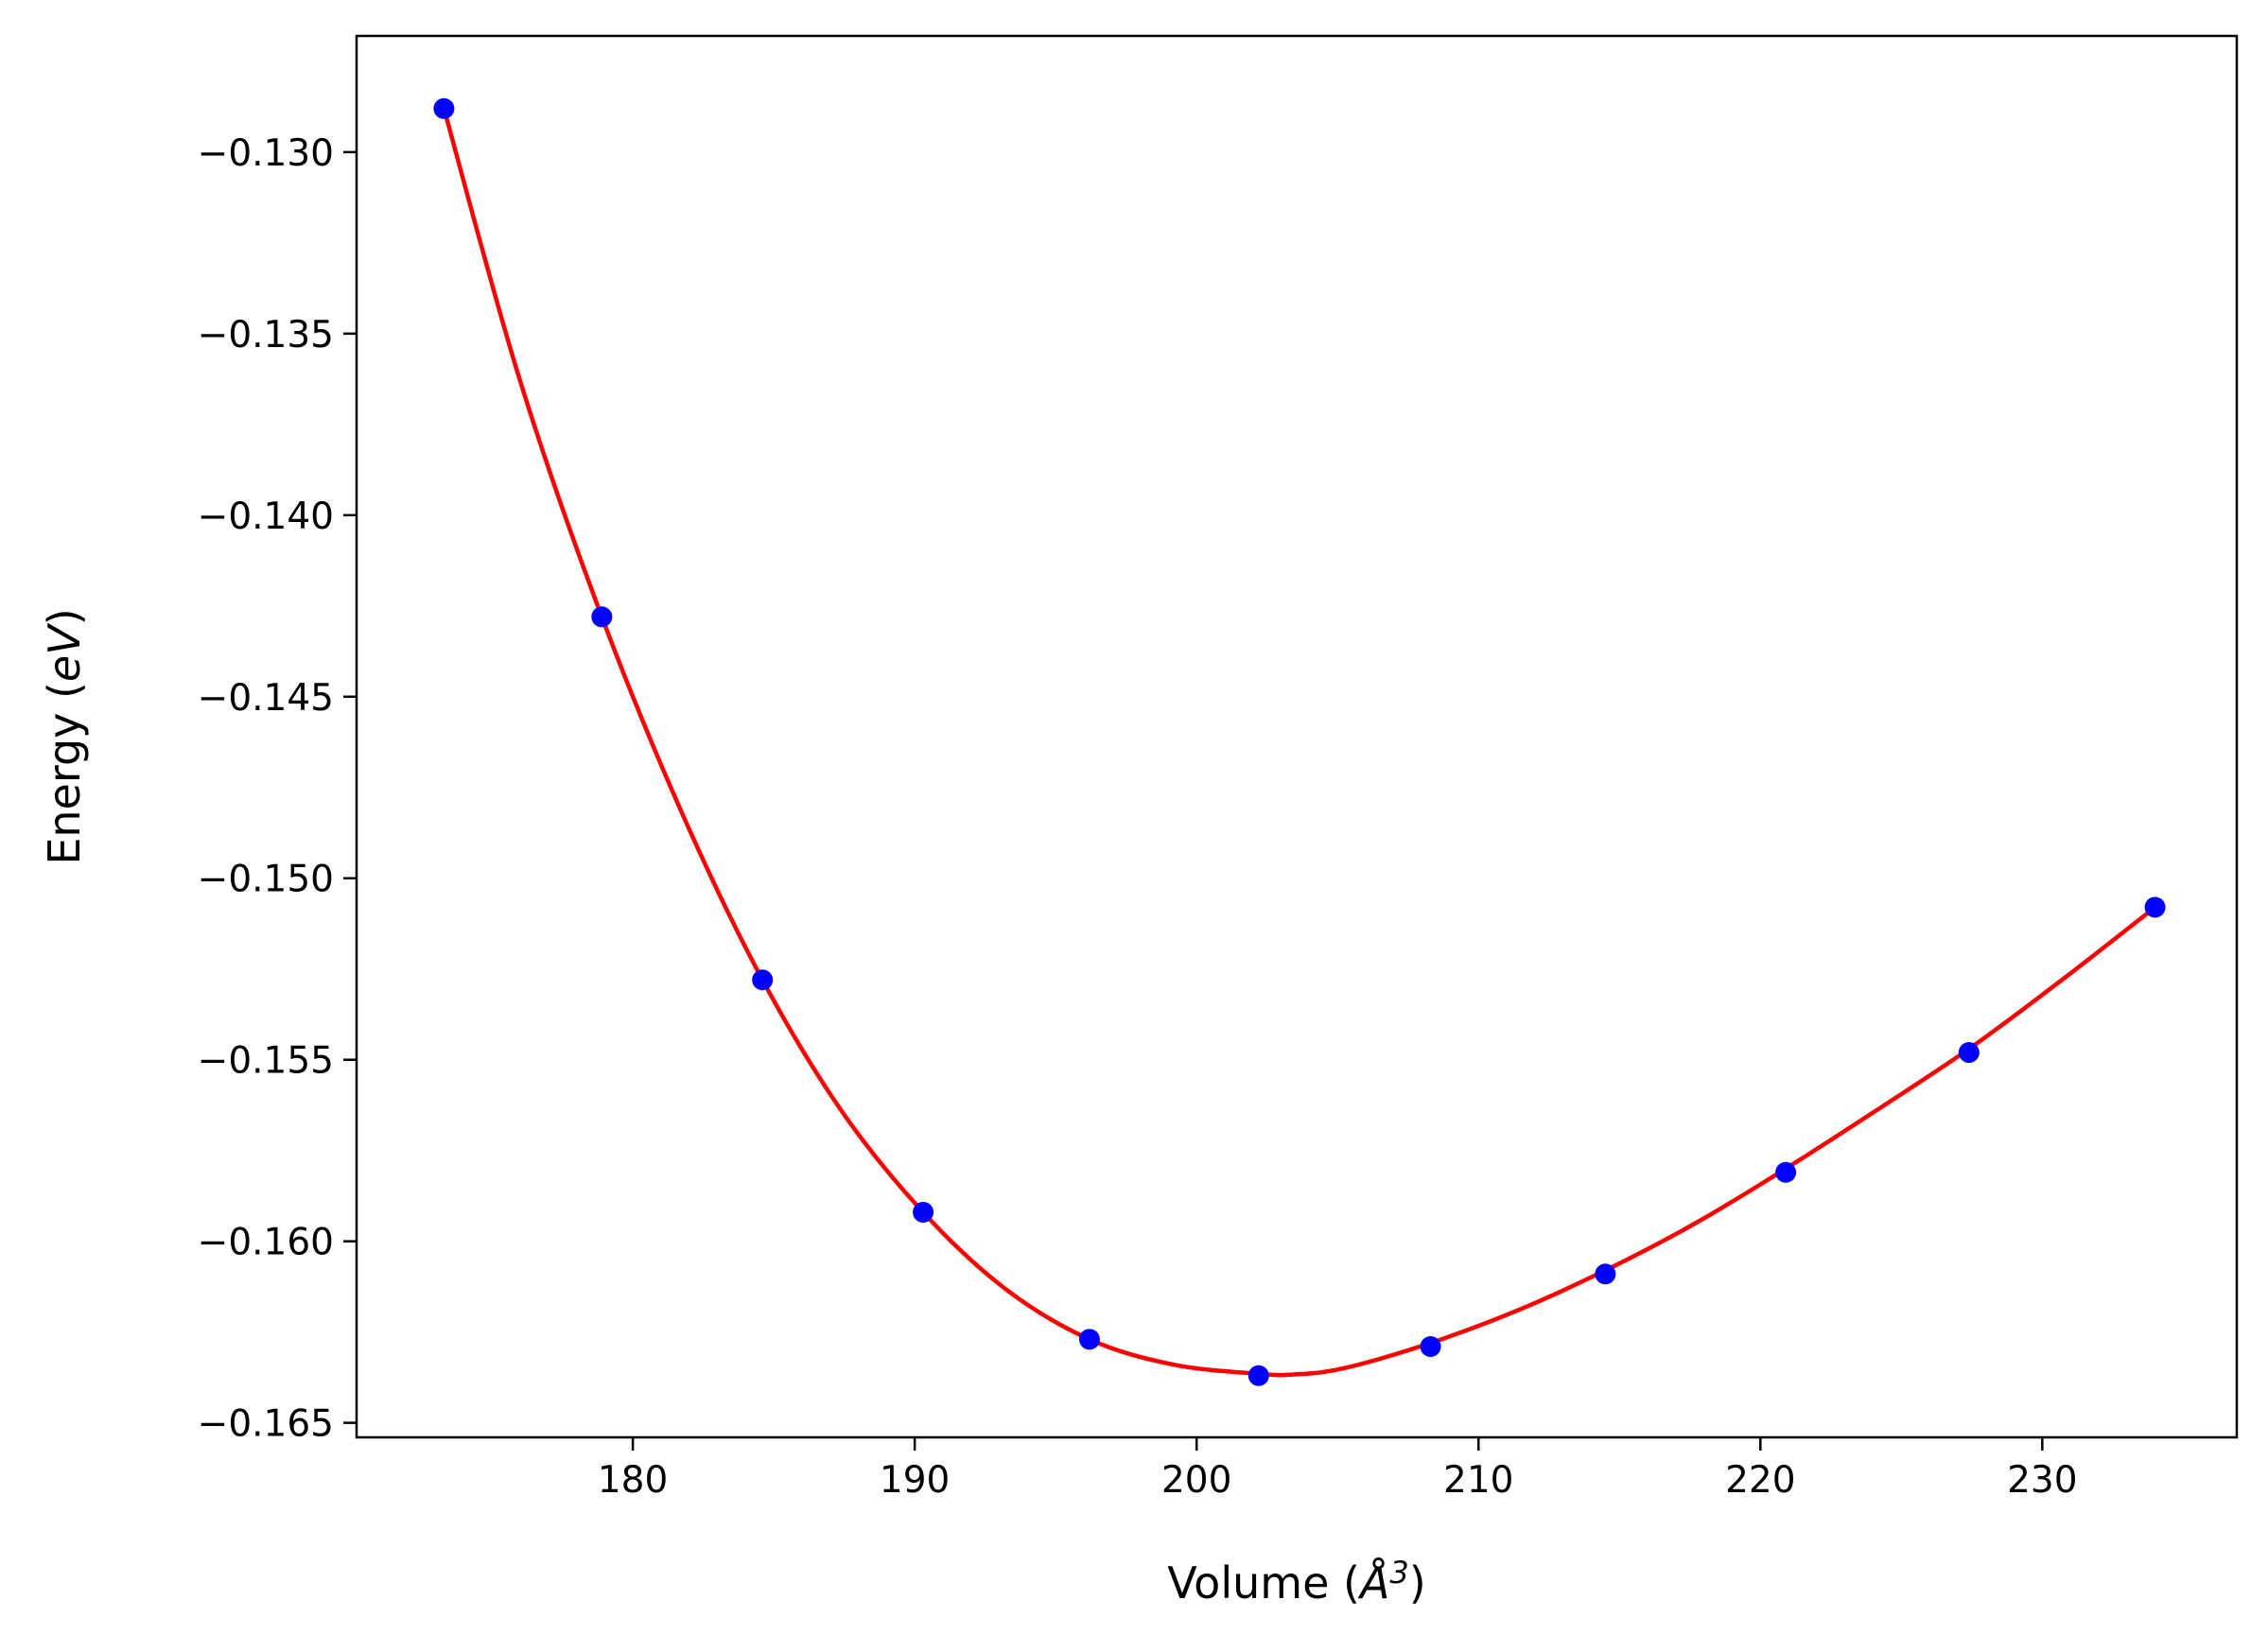 Image resolution: width=2268 pixels, height=1652 pixels. Describe the element at coordinates (64, 616) in the screenshot. I see `y-axis-title-suffix: )` at that location.